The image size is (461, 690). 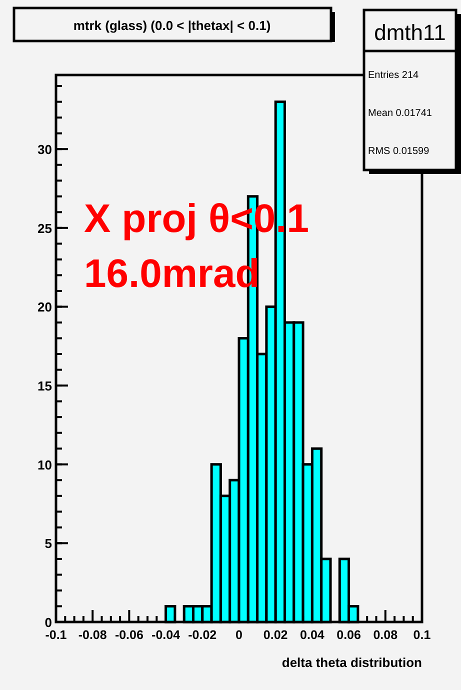 What do you see at coordinates (275, 635) in the screenshot?
I see `x-tick-label: 0.02` at bounding box center [275, 635].